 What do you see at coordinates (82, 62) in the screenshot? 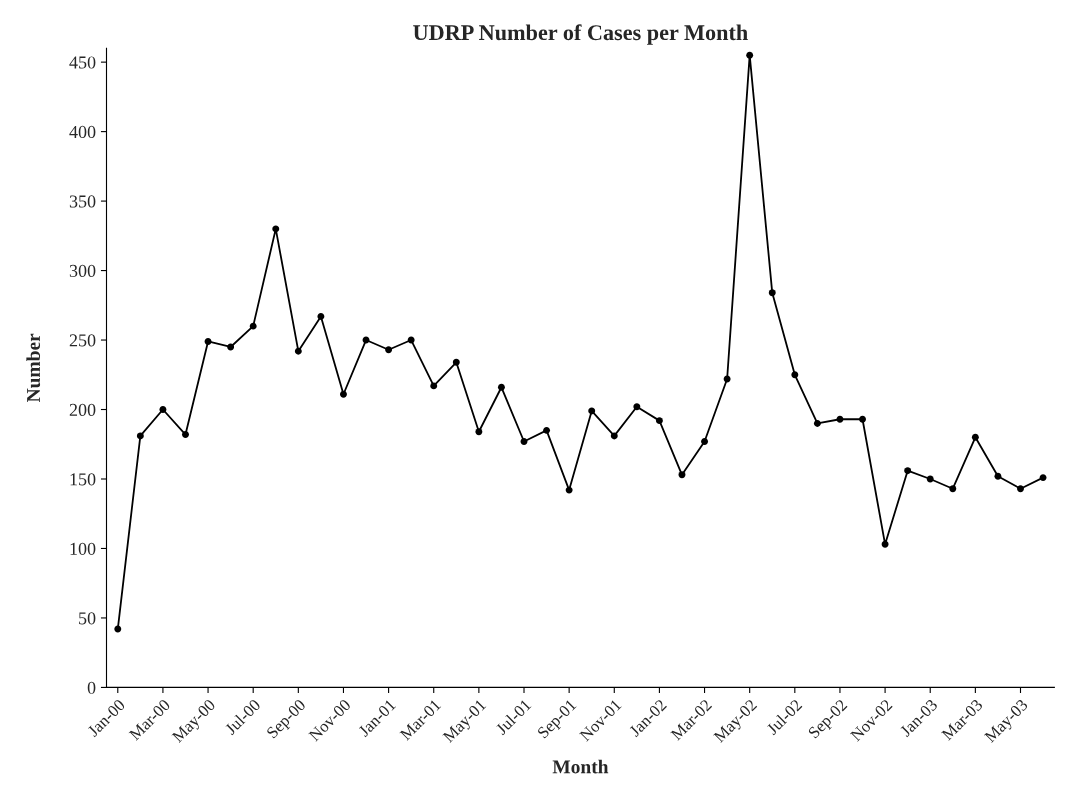
I see `y-tick-label: 450` at bounding box center [82, 62].